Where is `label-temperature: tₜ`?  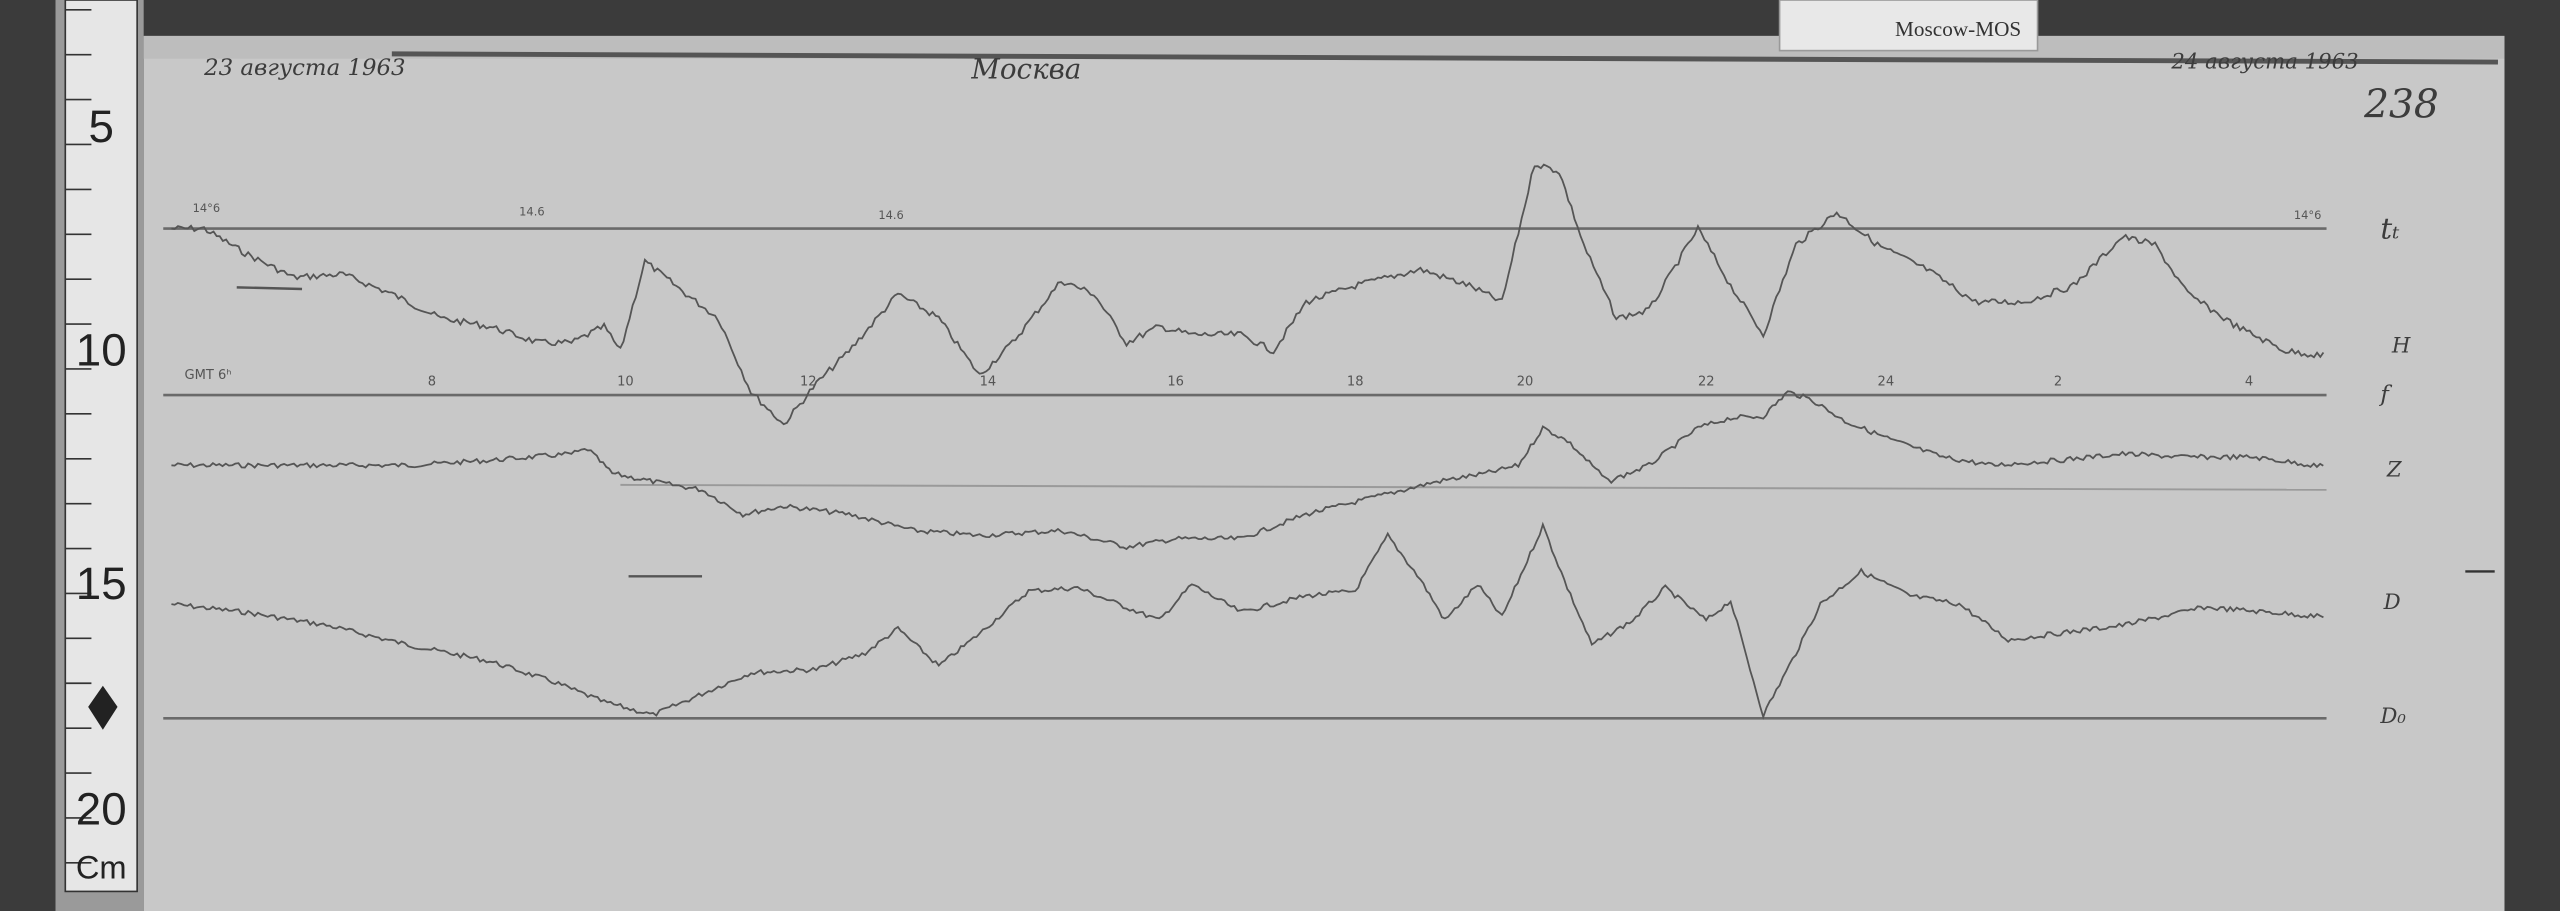 label-temperature: tₜ is located at coordinates (2389, 228).